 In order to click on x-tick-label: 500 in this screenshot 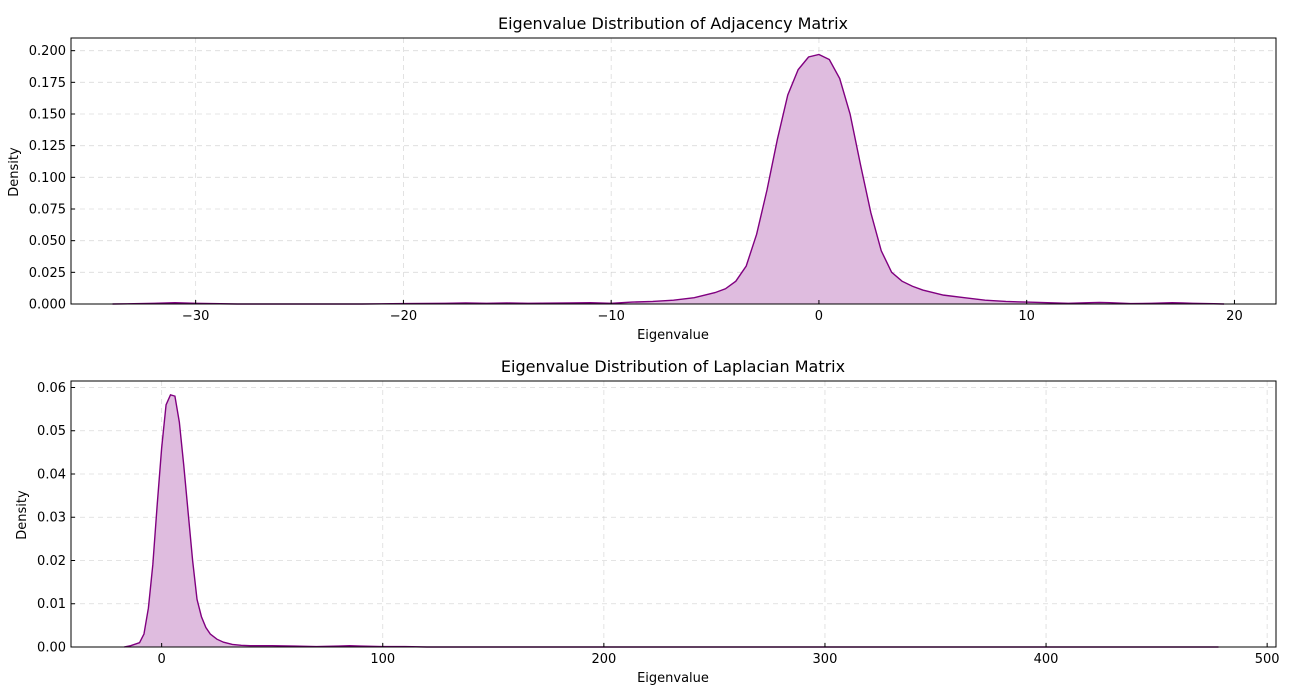, I will do `click(1267, 659)`.